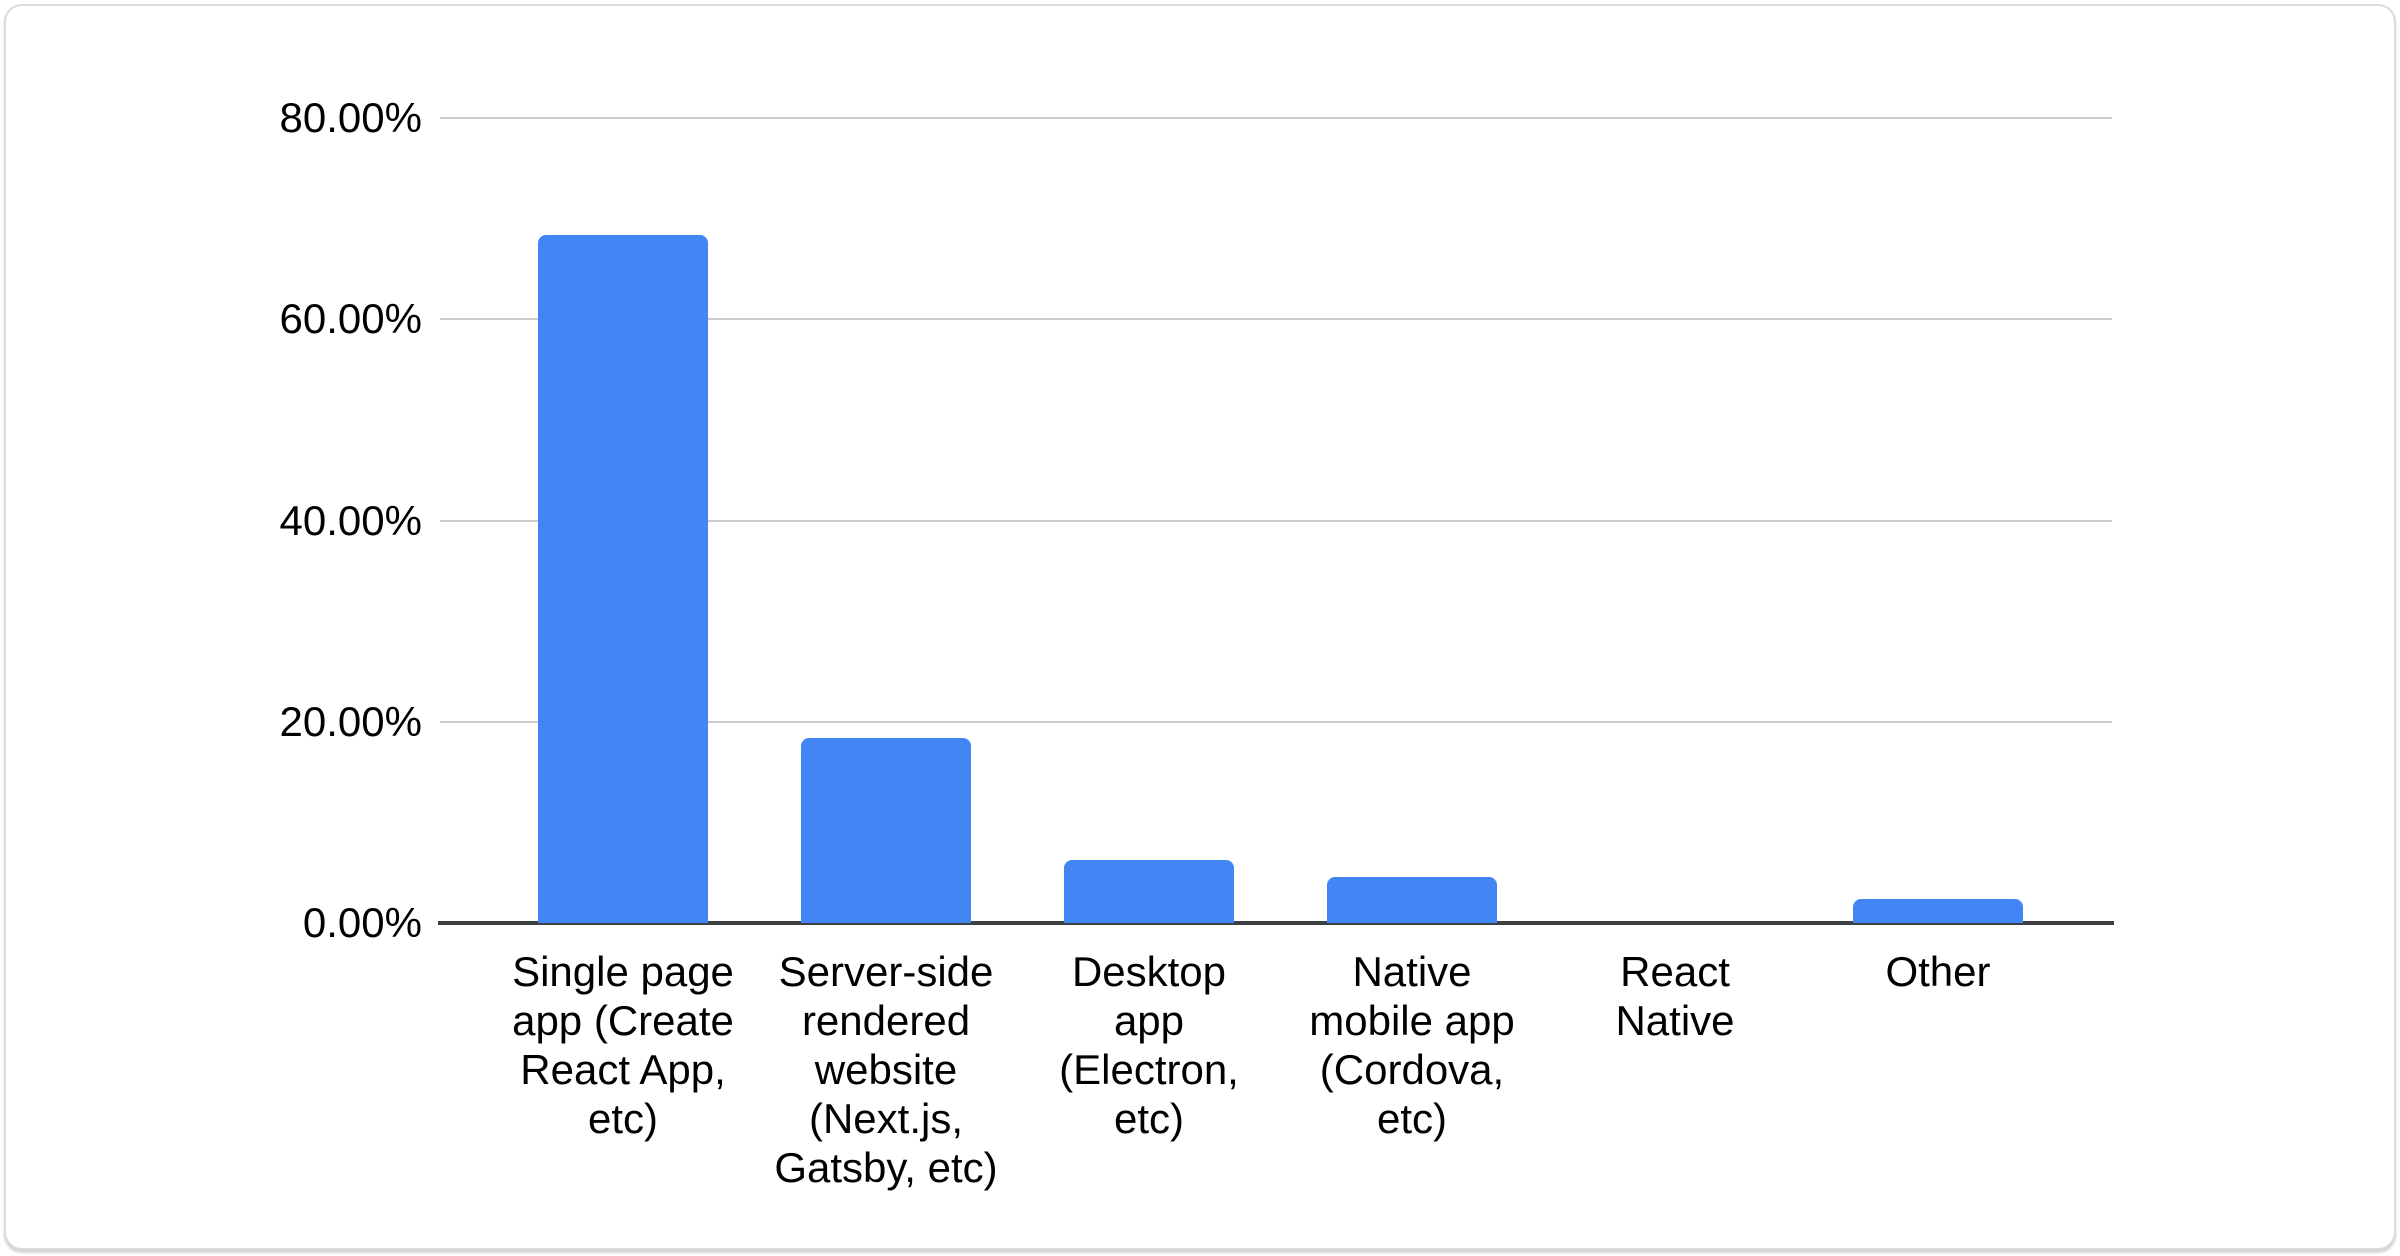 The image size is (2400, 1256). Describe the element at coordinates (1412, 1045) in the screenshot. I see `x-axis-label: Native mobile app (Cordova, etc)` at that location.